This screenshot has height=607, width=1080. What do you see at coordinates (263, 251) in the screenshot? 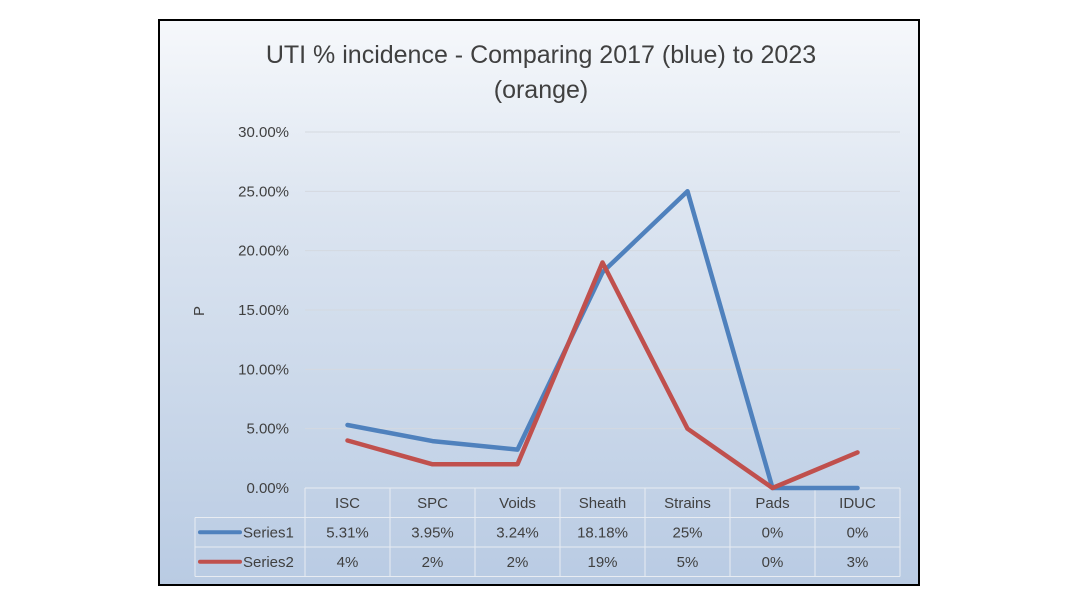
I see `y-tick-label: 20.00%` at bounding box center [263, 251].